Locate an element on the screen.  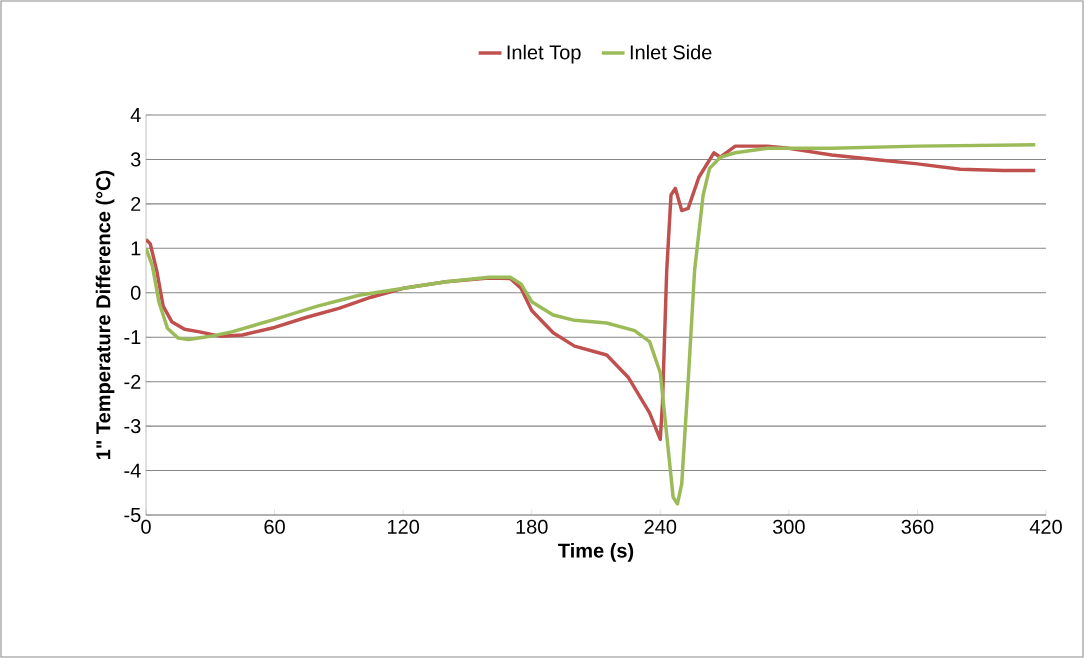
legend-label: Inlet Top is located at coordinates (544, 54).